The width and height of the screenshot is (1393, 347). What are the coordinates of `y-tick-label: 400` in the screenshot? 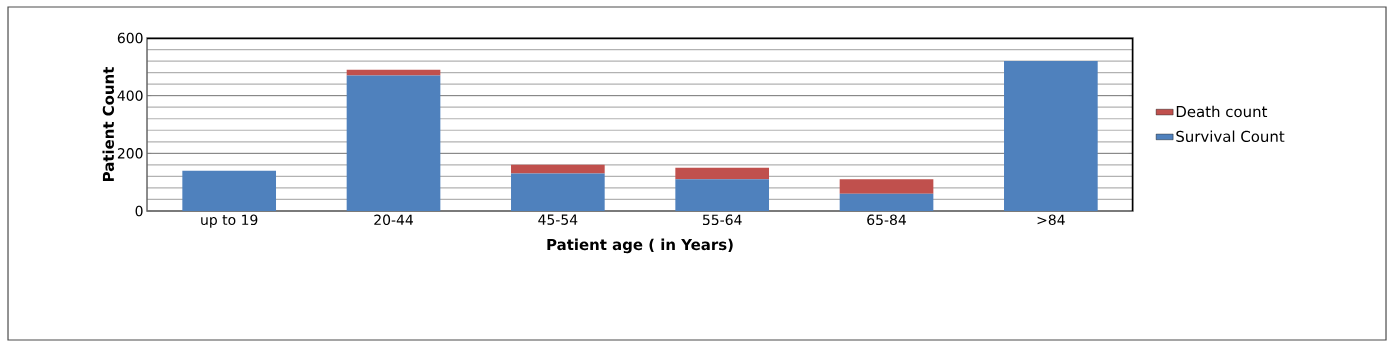 It's located at (130, 95).